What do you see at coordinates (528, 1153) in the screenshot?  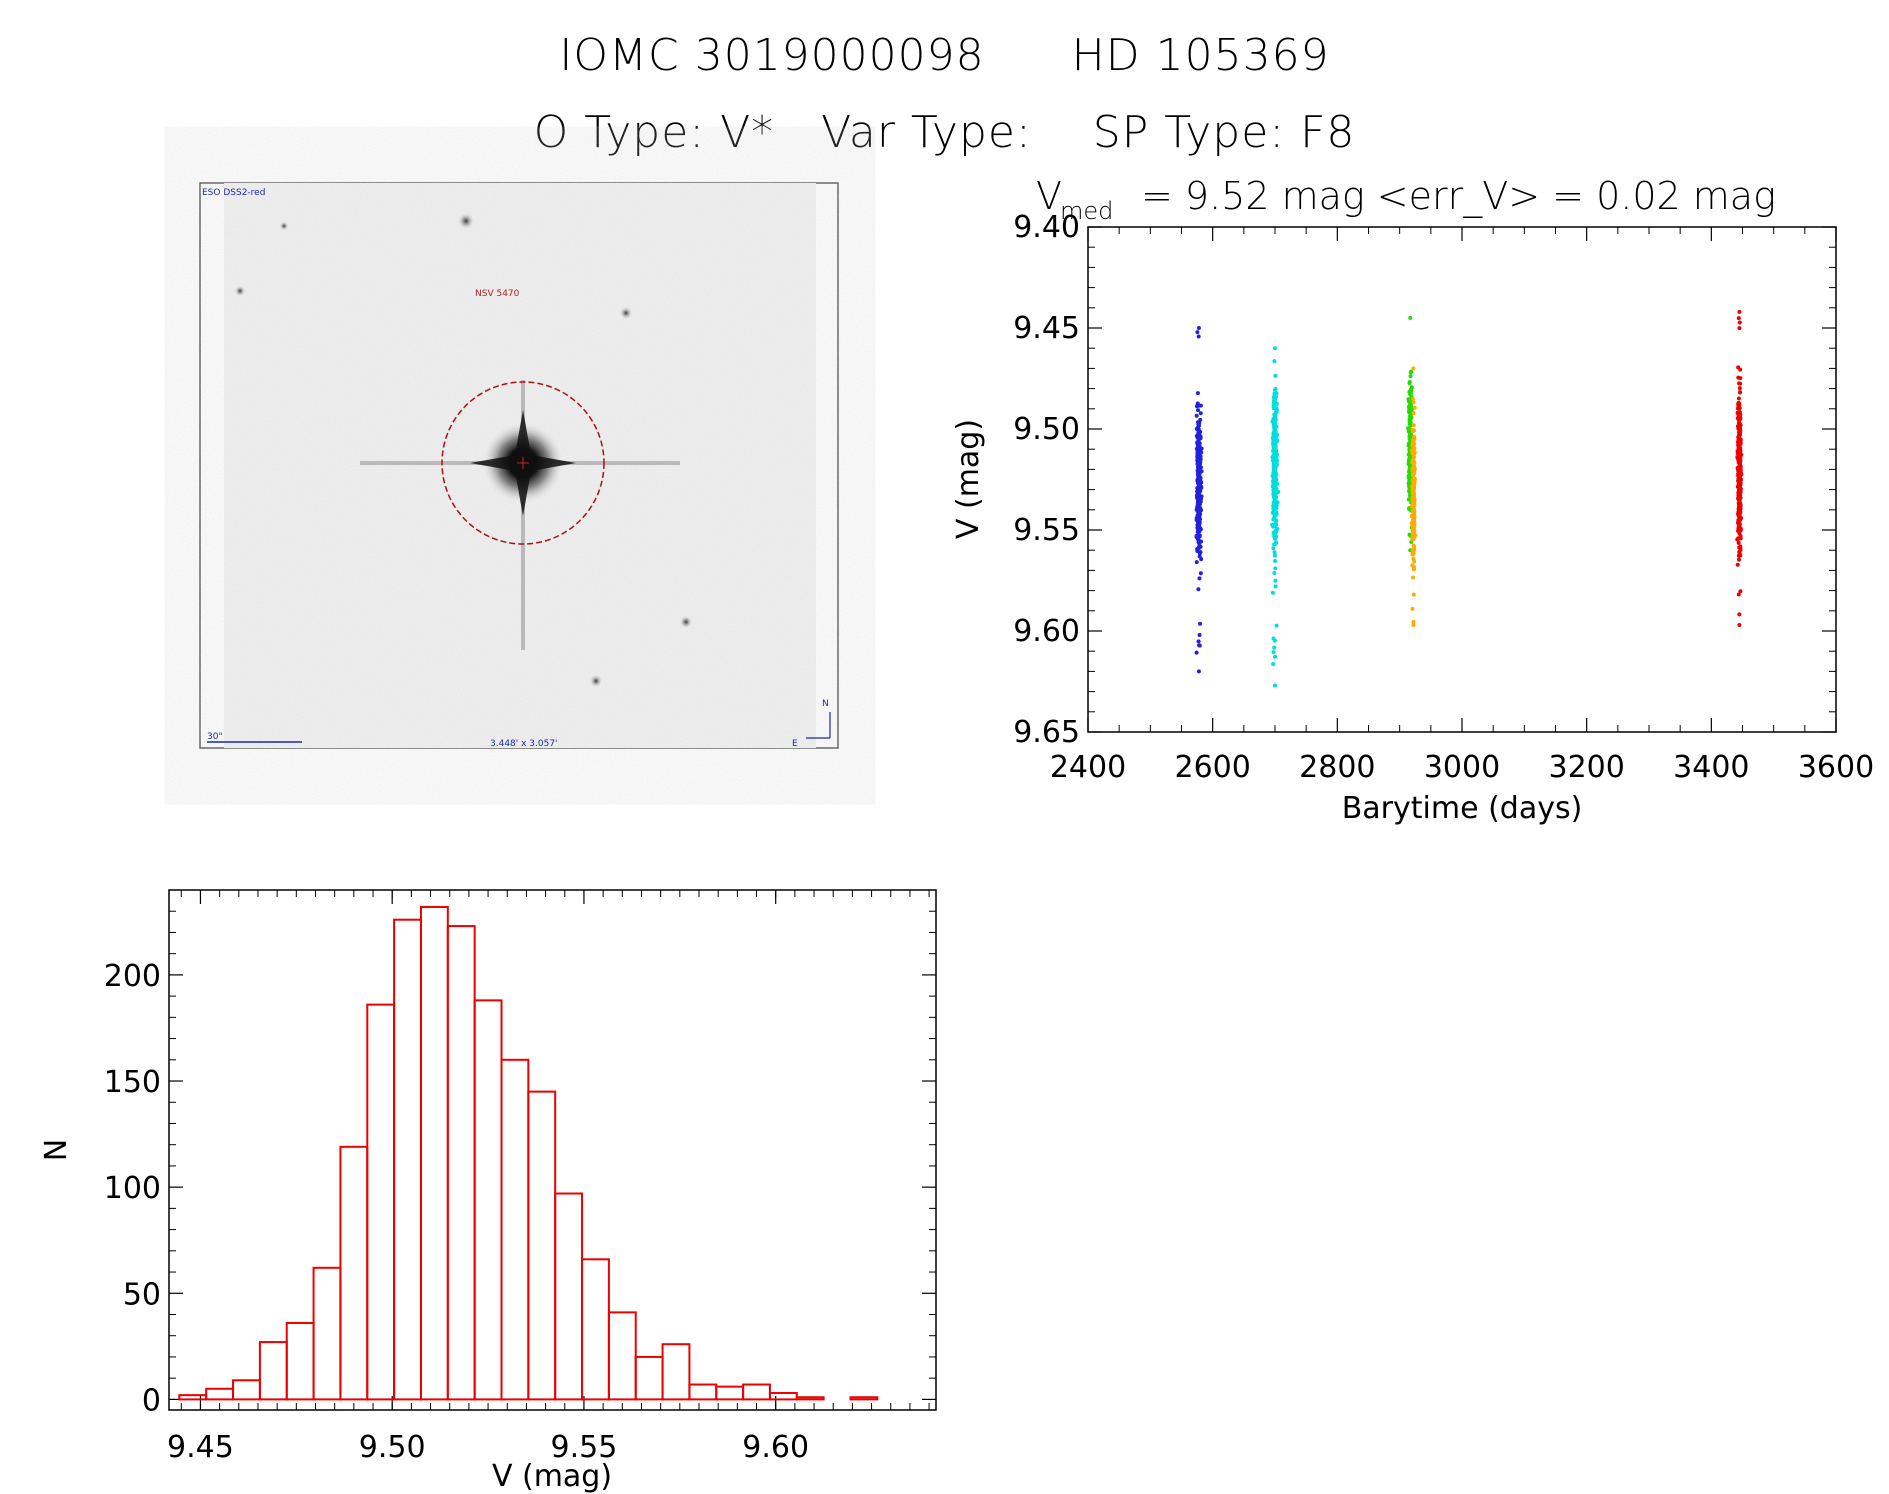 I see `hist-bars` at bounding box center [528, 1153].